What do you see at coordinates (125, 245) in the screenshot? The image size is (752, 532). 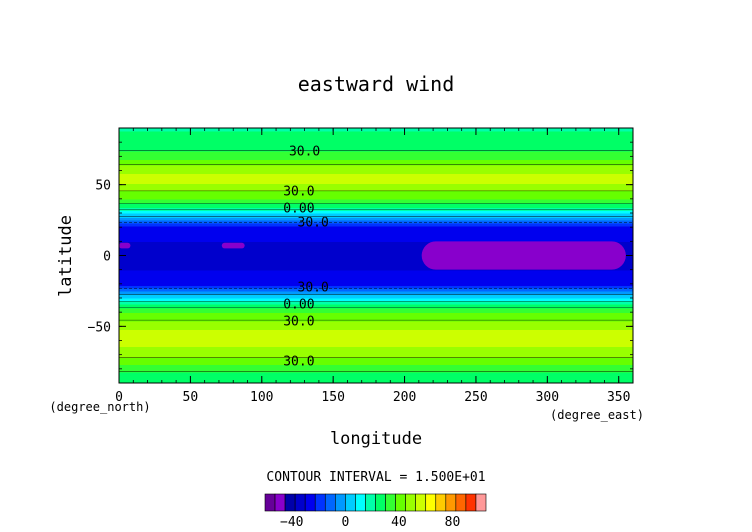 I see `anomaly-region` at bounding box center [125, 245].